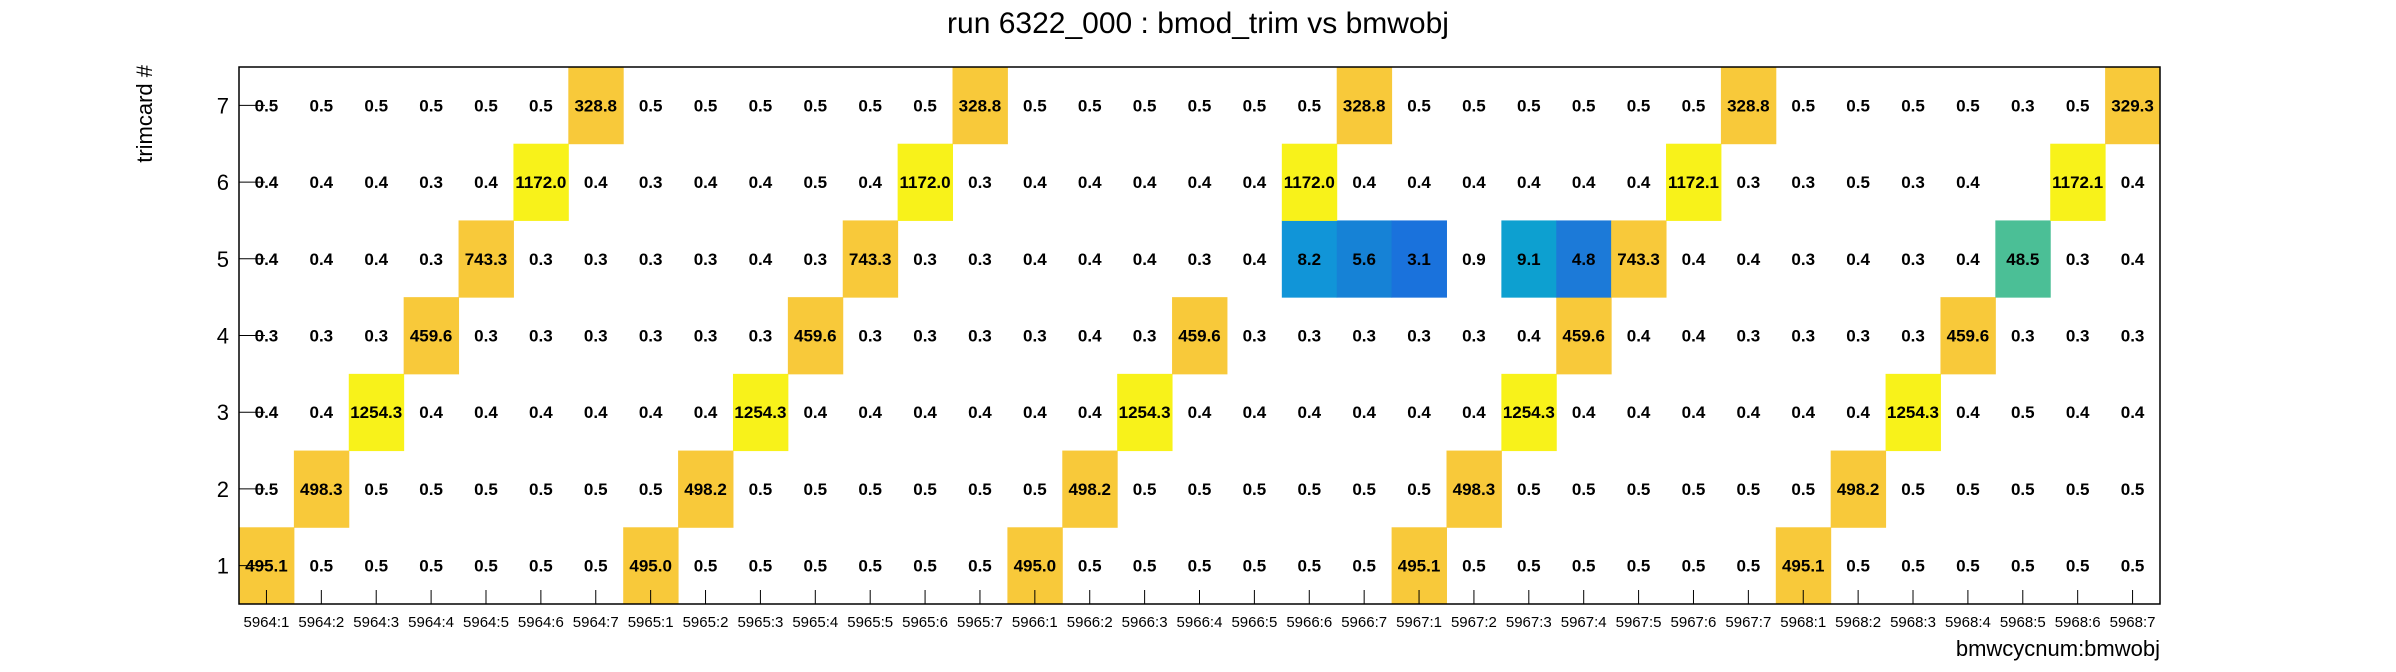  I want to click on cell-value-label: 329.3, so click(2132, 105).